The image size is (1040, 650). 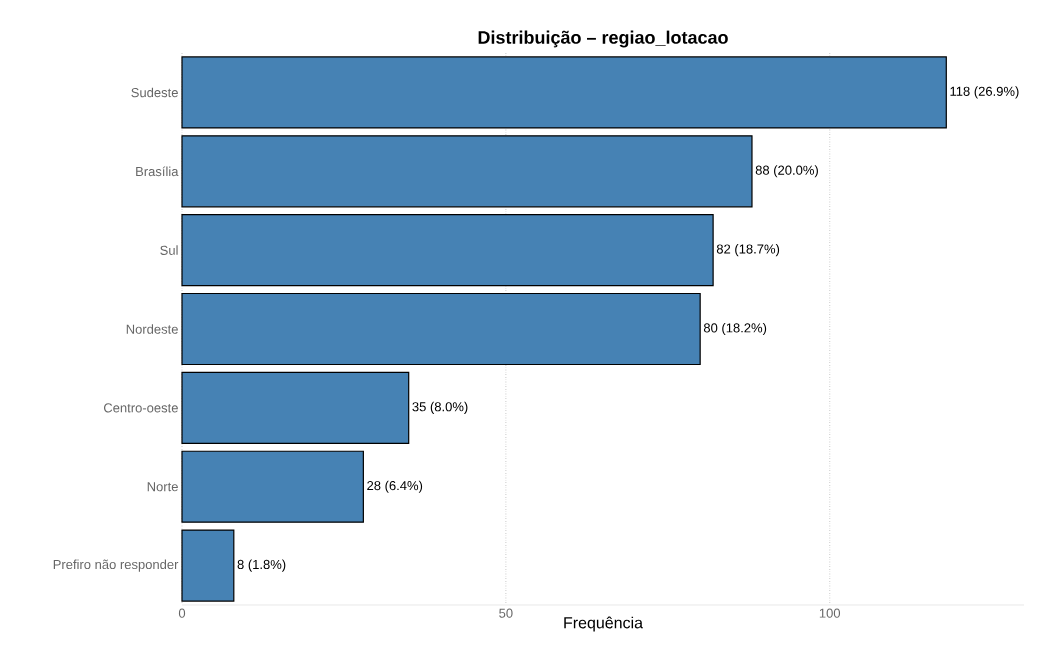 I want to click on y-tick-label: Nordeste, so click(x=152, y=329).